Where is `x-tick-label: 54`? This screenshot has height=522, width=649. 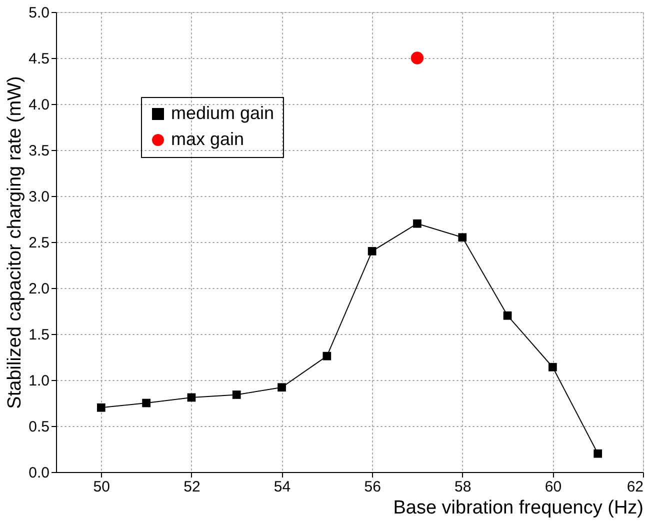
x-tick-label: 54 is located at coordinates (282, 487).